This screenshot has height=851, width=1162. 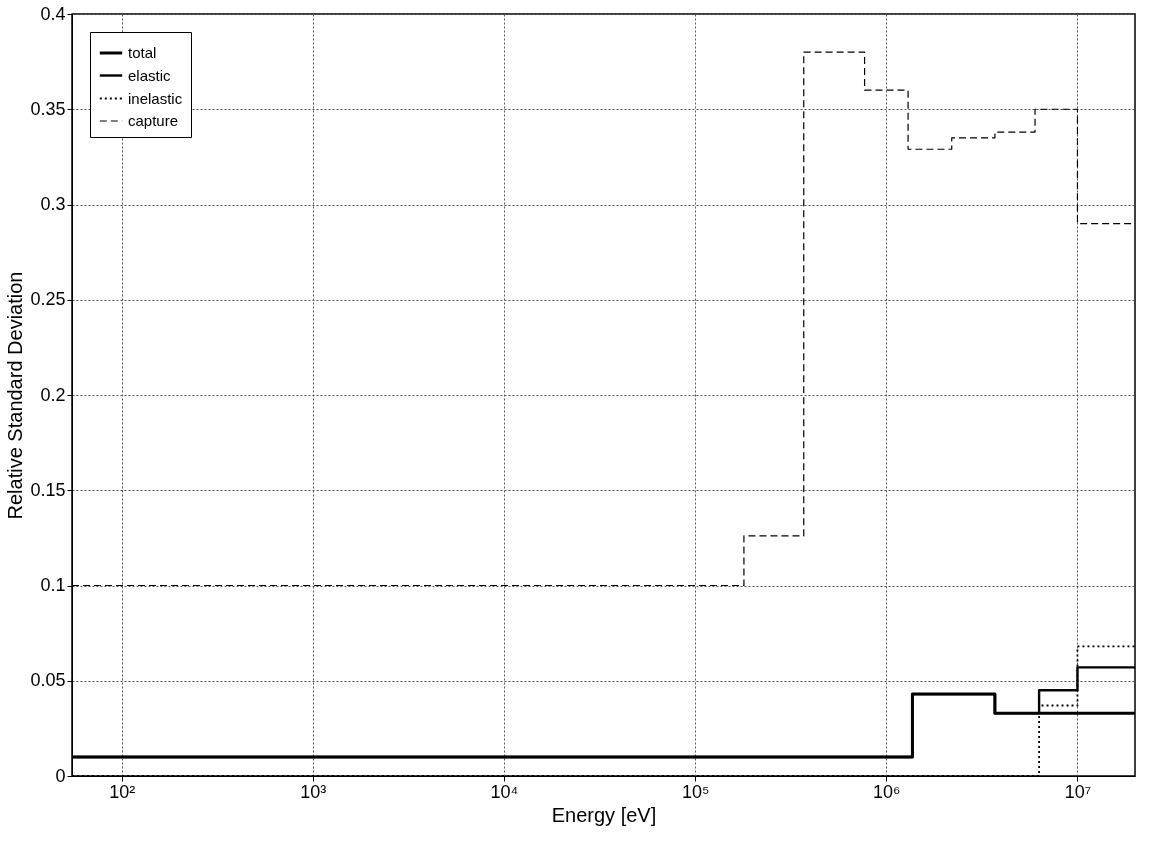 What do you see at coordinates (53, 585) in the screenshot?
I see `y-tick-label: 0.1` at bounding box center [53, 585].